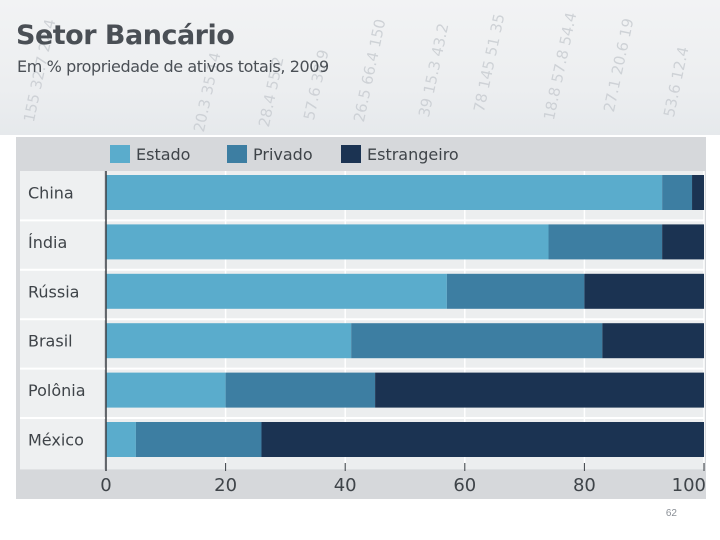 This screenshot has height=540, width=720. I want to click on x-tick-label: 40, so click(345, 485).